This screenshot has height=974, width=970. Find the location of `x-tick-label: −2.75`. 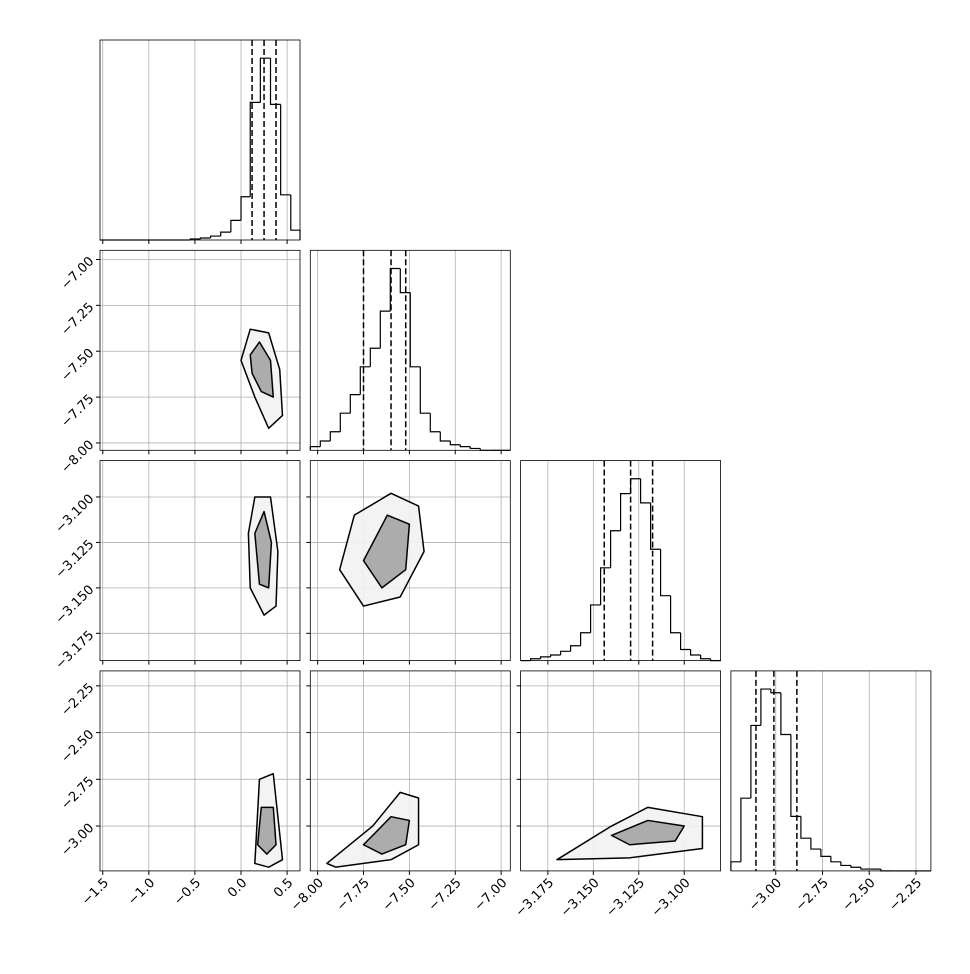

x-tick-label: −2.75 is located at coordinates (812, 895).